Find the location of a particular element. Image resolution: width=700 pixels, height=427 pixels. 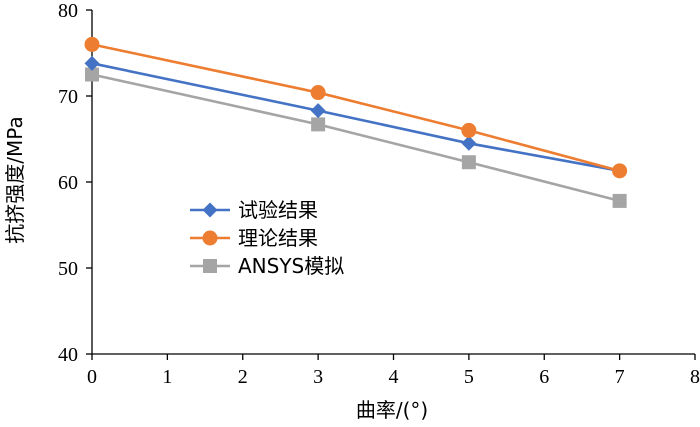

legend-label: 理论结果 is located at coordinates (278, 238).